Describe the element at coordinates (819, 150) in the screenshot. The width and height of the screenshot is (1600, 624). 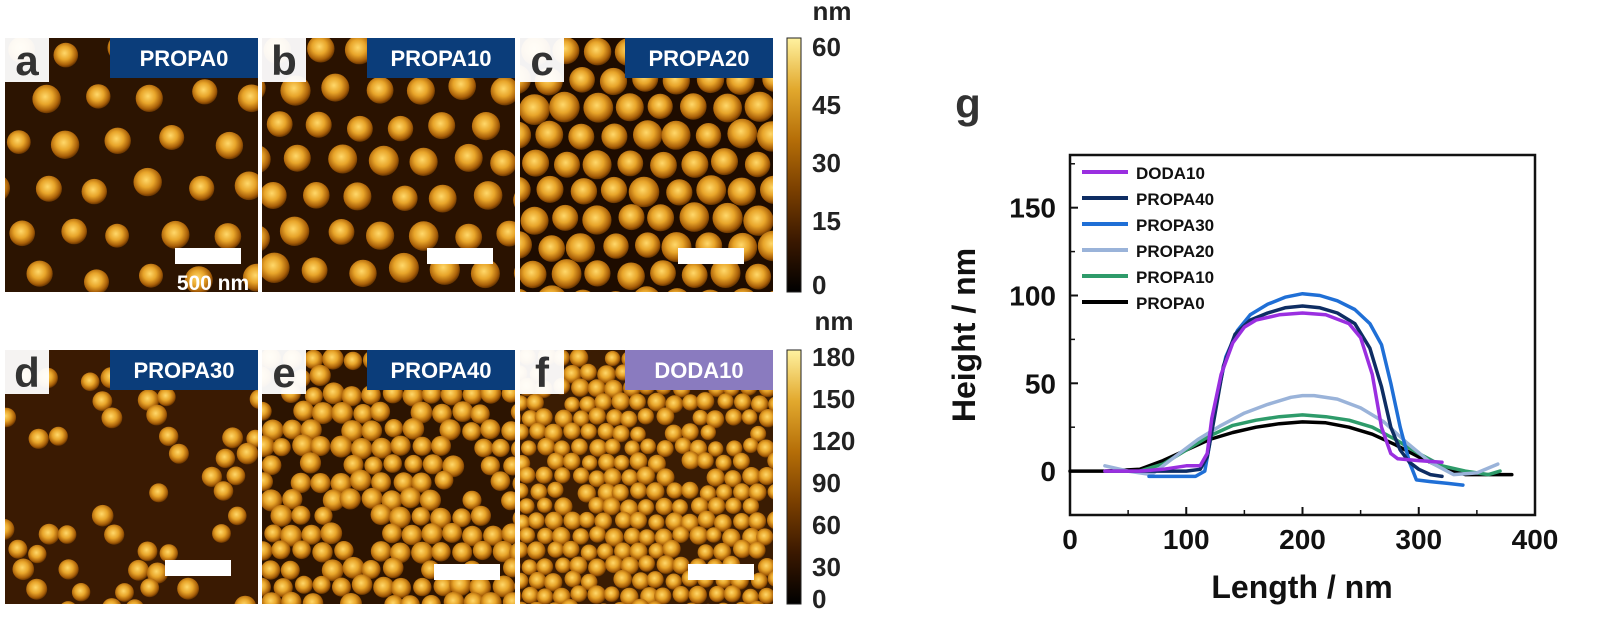
I see `colorbar-top: nm 60 45 30 15 0` at that location.